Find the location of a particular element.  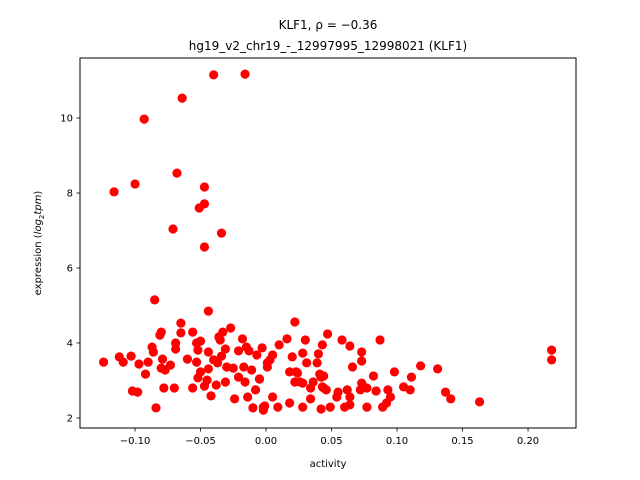

y-tick-label: 4 is located at coordinates (70, 343).